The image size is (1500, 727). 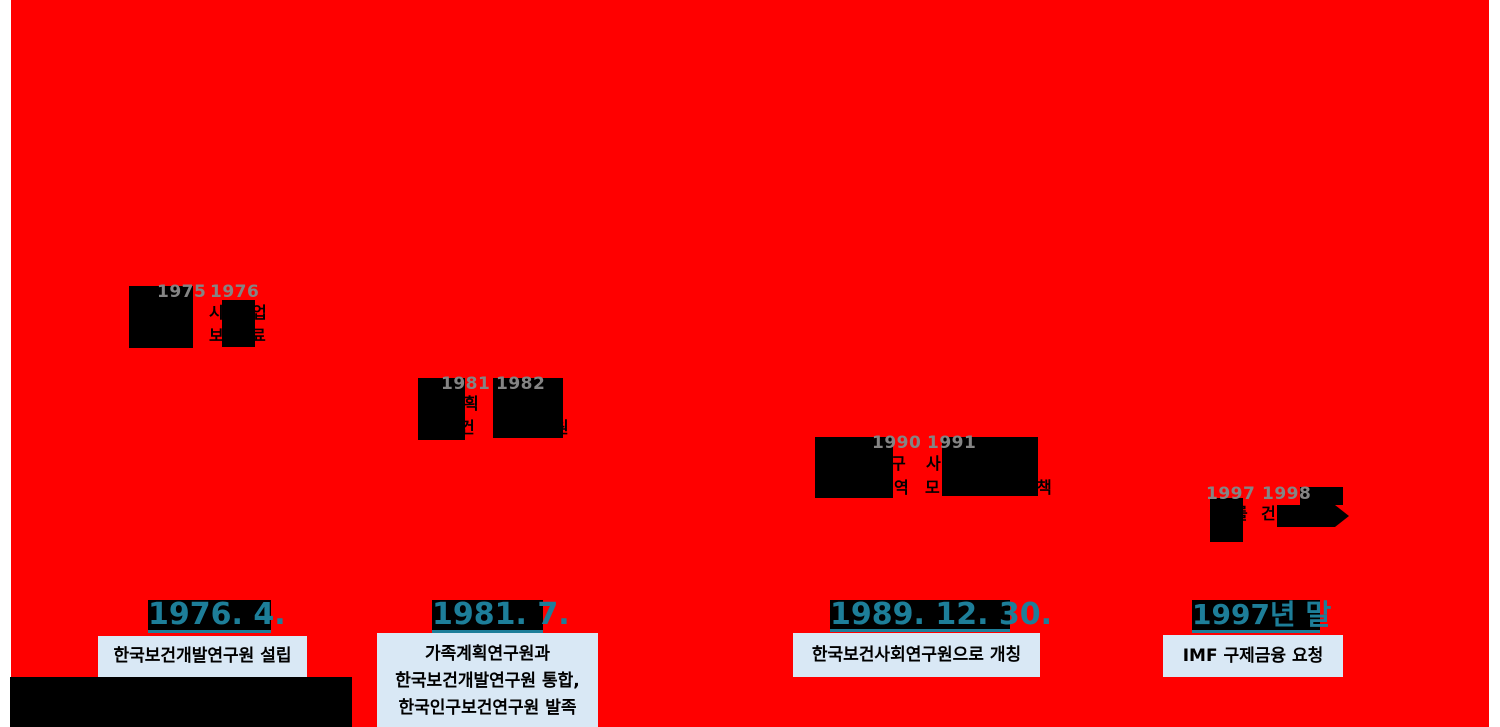 I want to click on event-label: 한국보건사회연구원으로 개칭, so click(x=916, y=655).